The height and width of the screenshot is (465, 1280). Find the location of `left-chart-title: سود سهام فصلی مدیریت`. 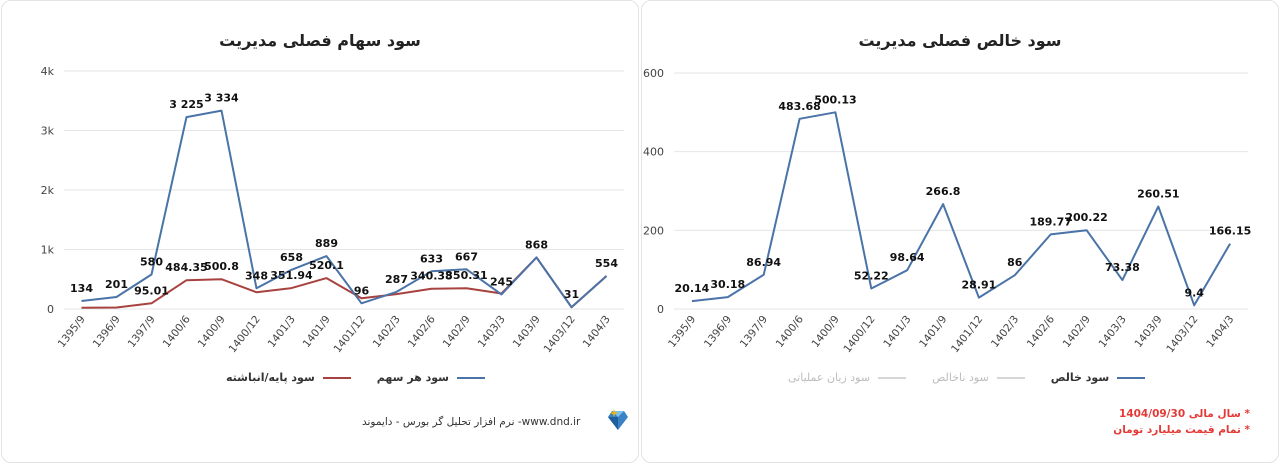

left-chart-title: سود سهام فصلی مدیریت is located at coordinates (320, 40).